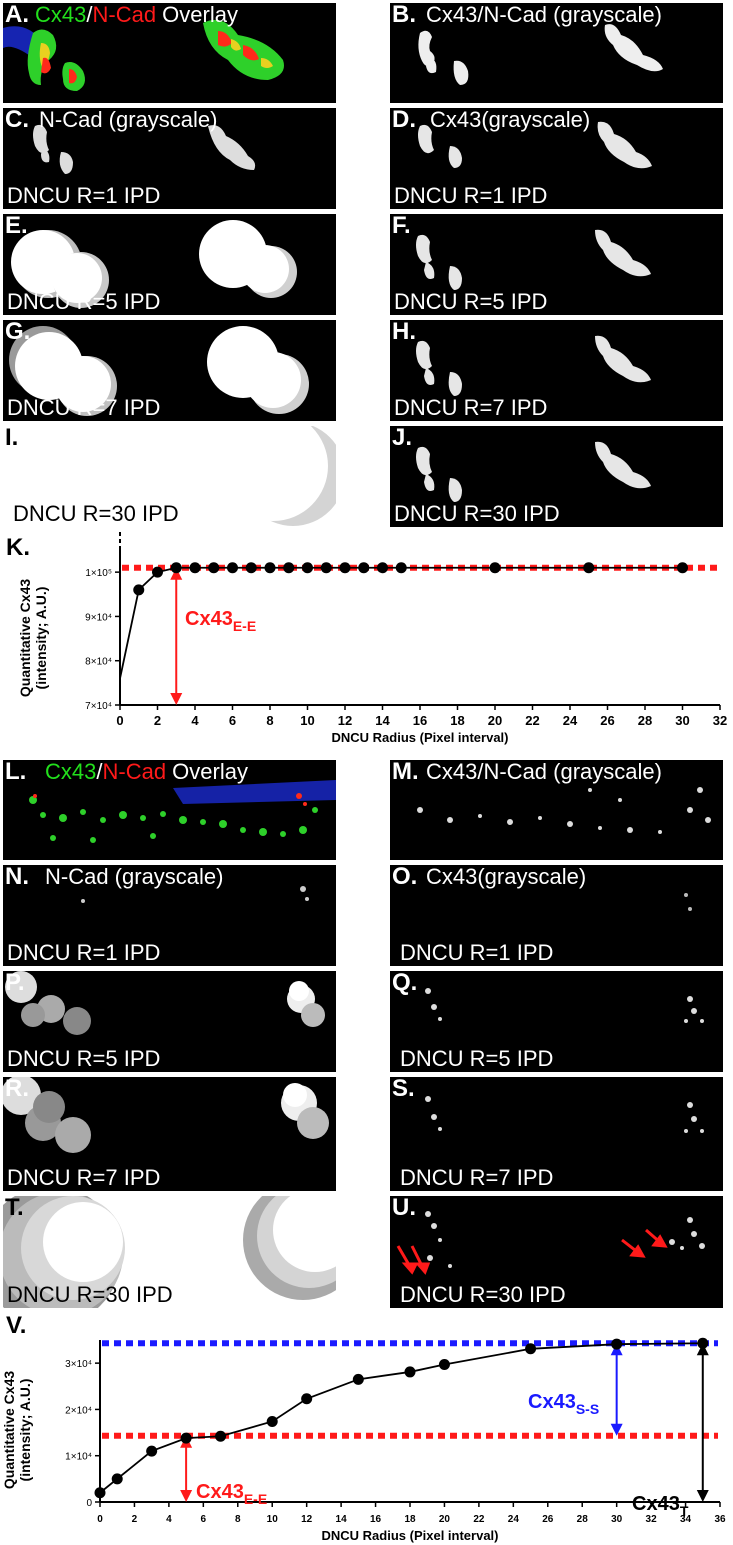  I want to click on x-tick-label: 6, so click(232, 720).